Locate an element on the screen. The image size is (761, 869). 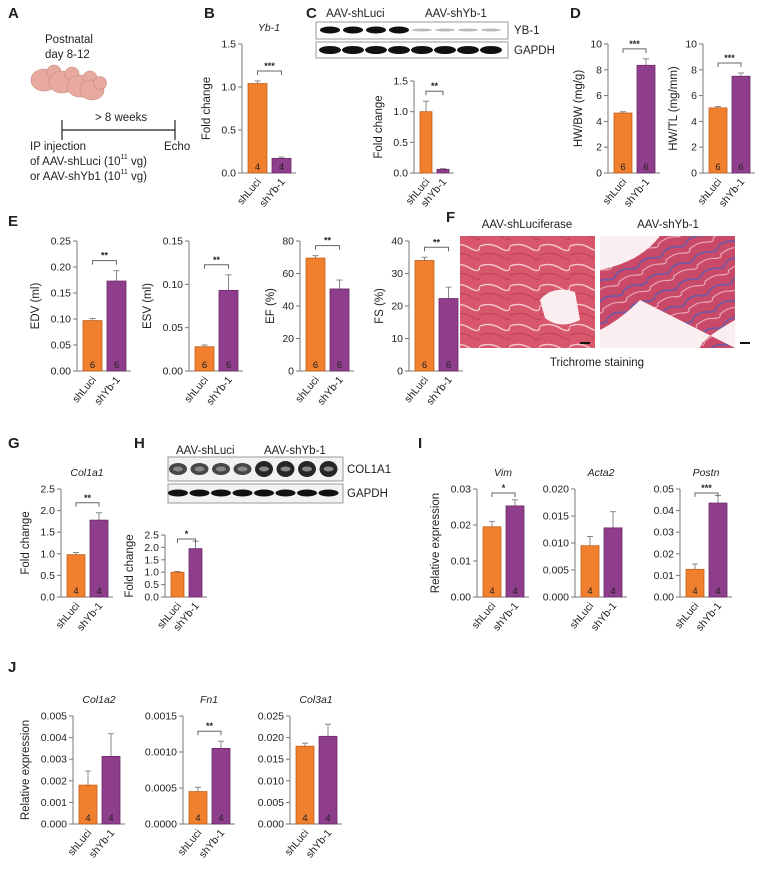
y-tick-label: 0.025 is located at coordinates (271, 717).